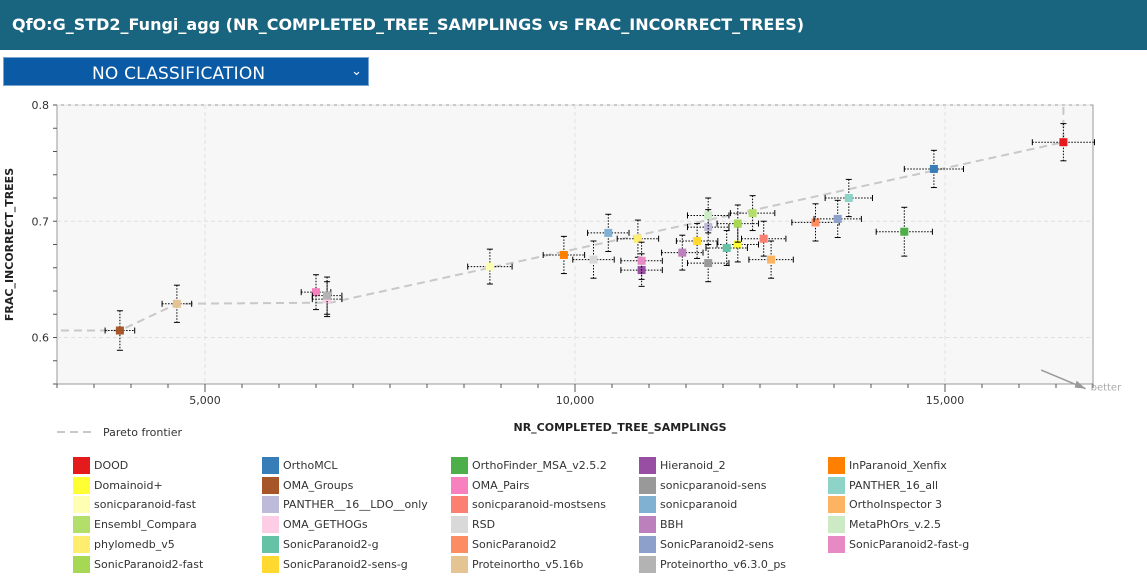  What do you see at coordinates (896, 505) in the screenshot?
I see `legend-label: OrthoInspector 3` at bounding box center [896, 505].